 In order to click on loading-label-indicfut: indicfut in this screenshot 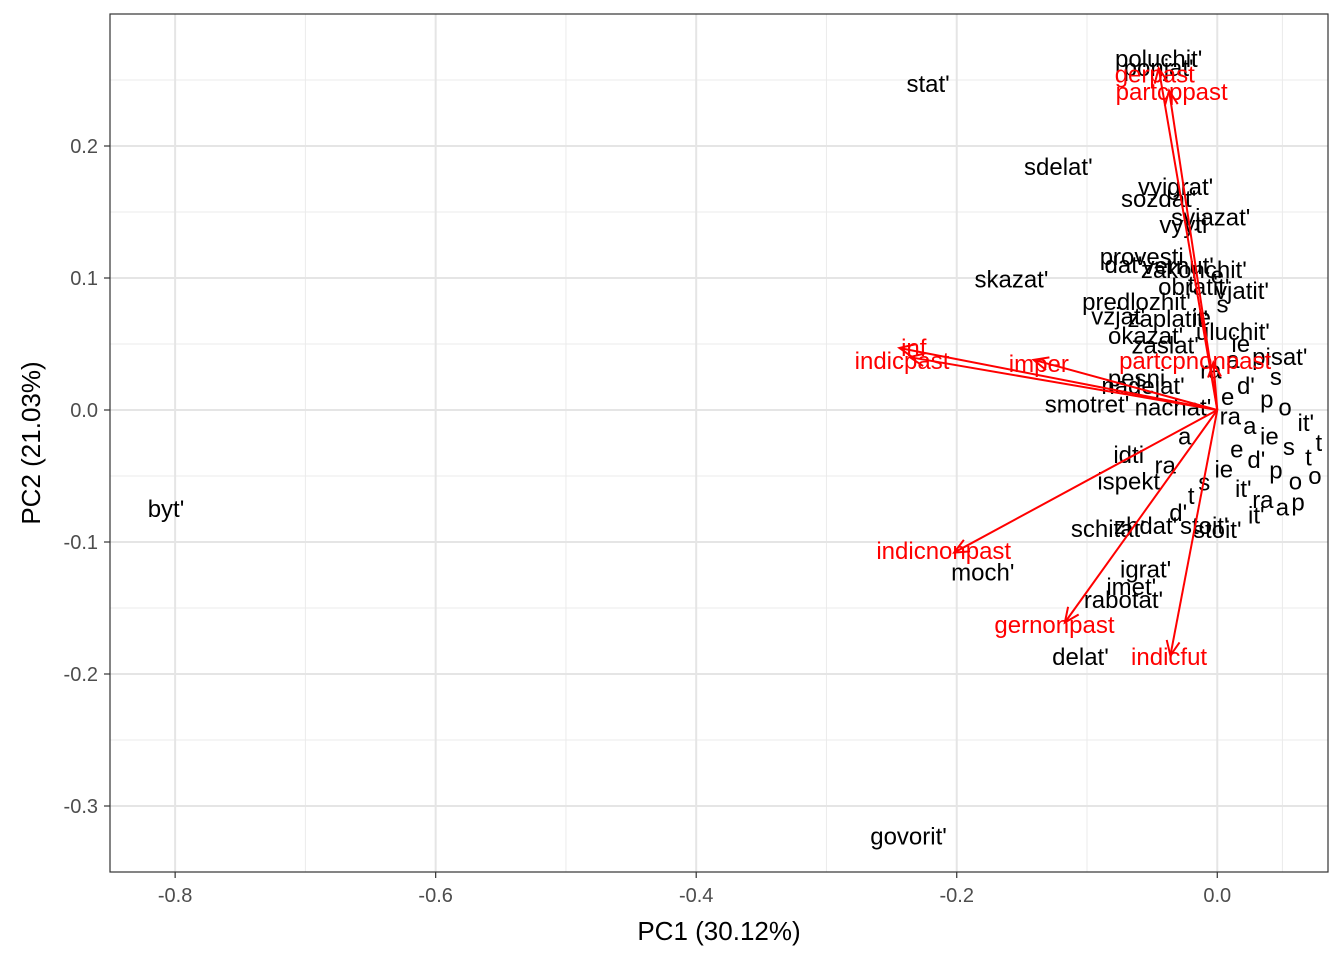, I will do `click(1169, 657)`.